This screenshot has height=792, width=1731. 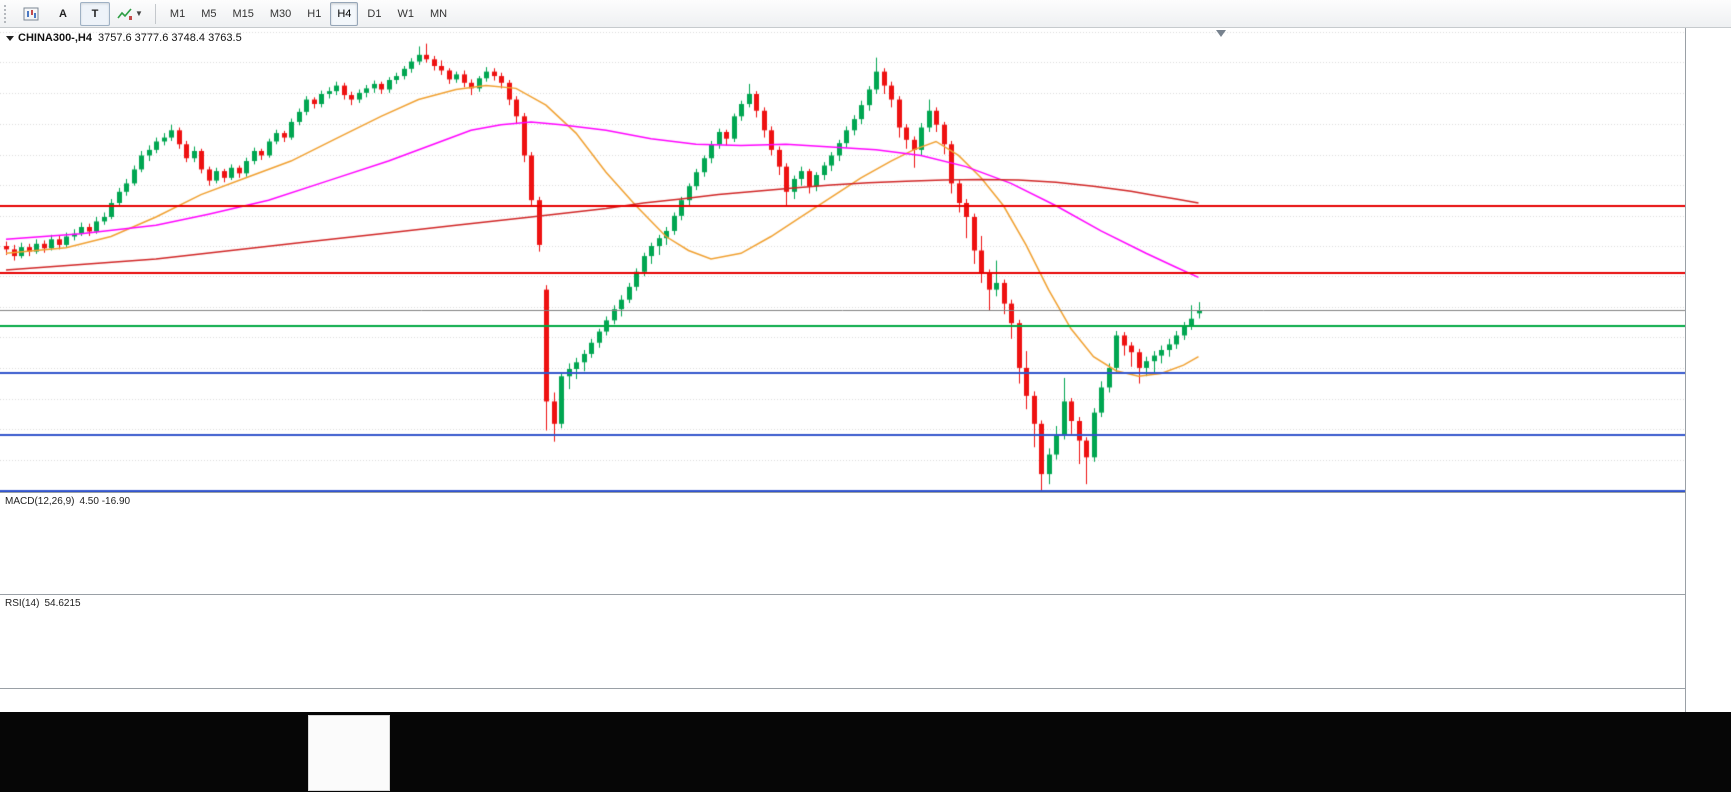 What do you see at coordinates (314, 13) in the screenshot?
I see `timeframe-button-h1: H1` at bounding box center [314, 13].